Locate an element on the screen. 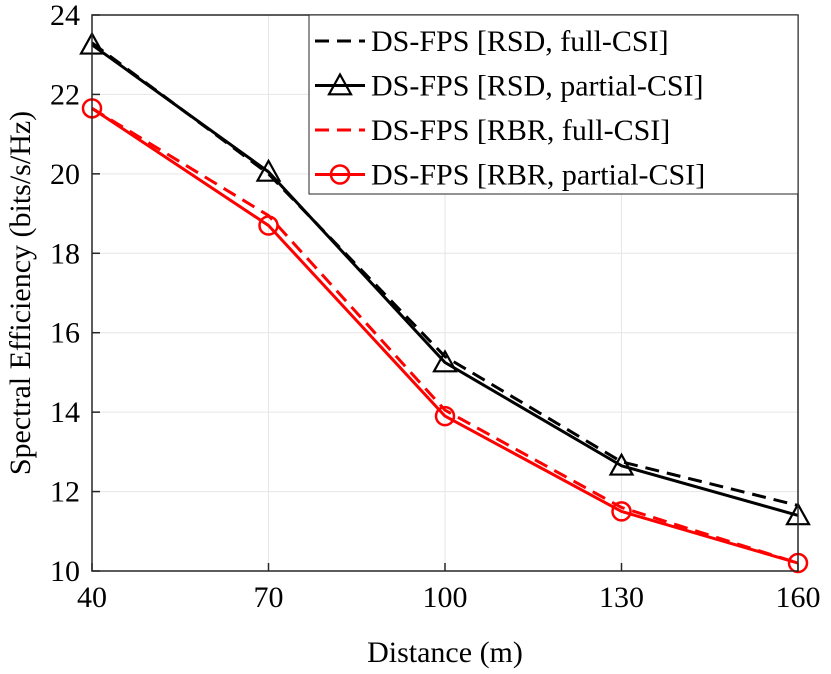 The width and height of the screenshot is (831, 674). y-tick-label: 20 is located at coordinates (65, 174).